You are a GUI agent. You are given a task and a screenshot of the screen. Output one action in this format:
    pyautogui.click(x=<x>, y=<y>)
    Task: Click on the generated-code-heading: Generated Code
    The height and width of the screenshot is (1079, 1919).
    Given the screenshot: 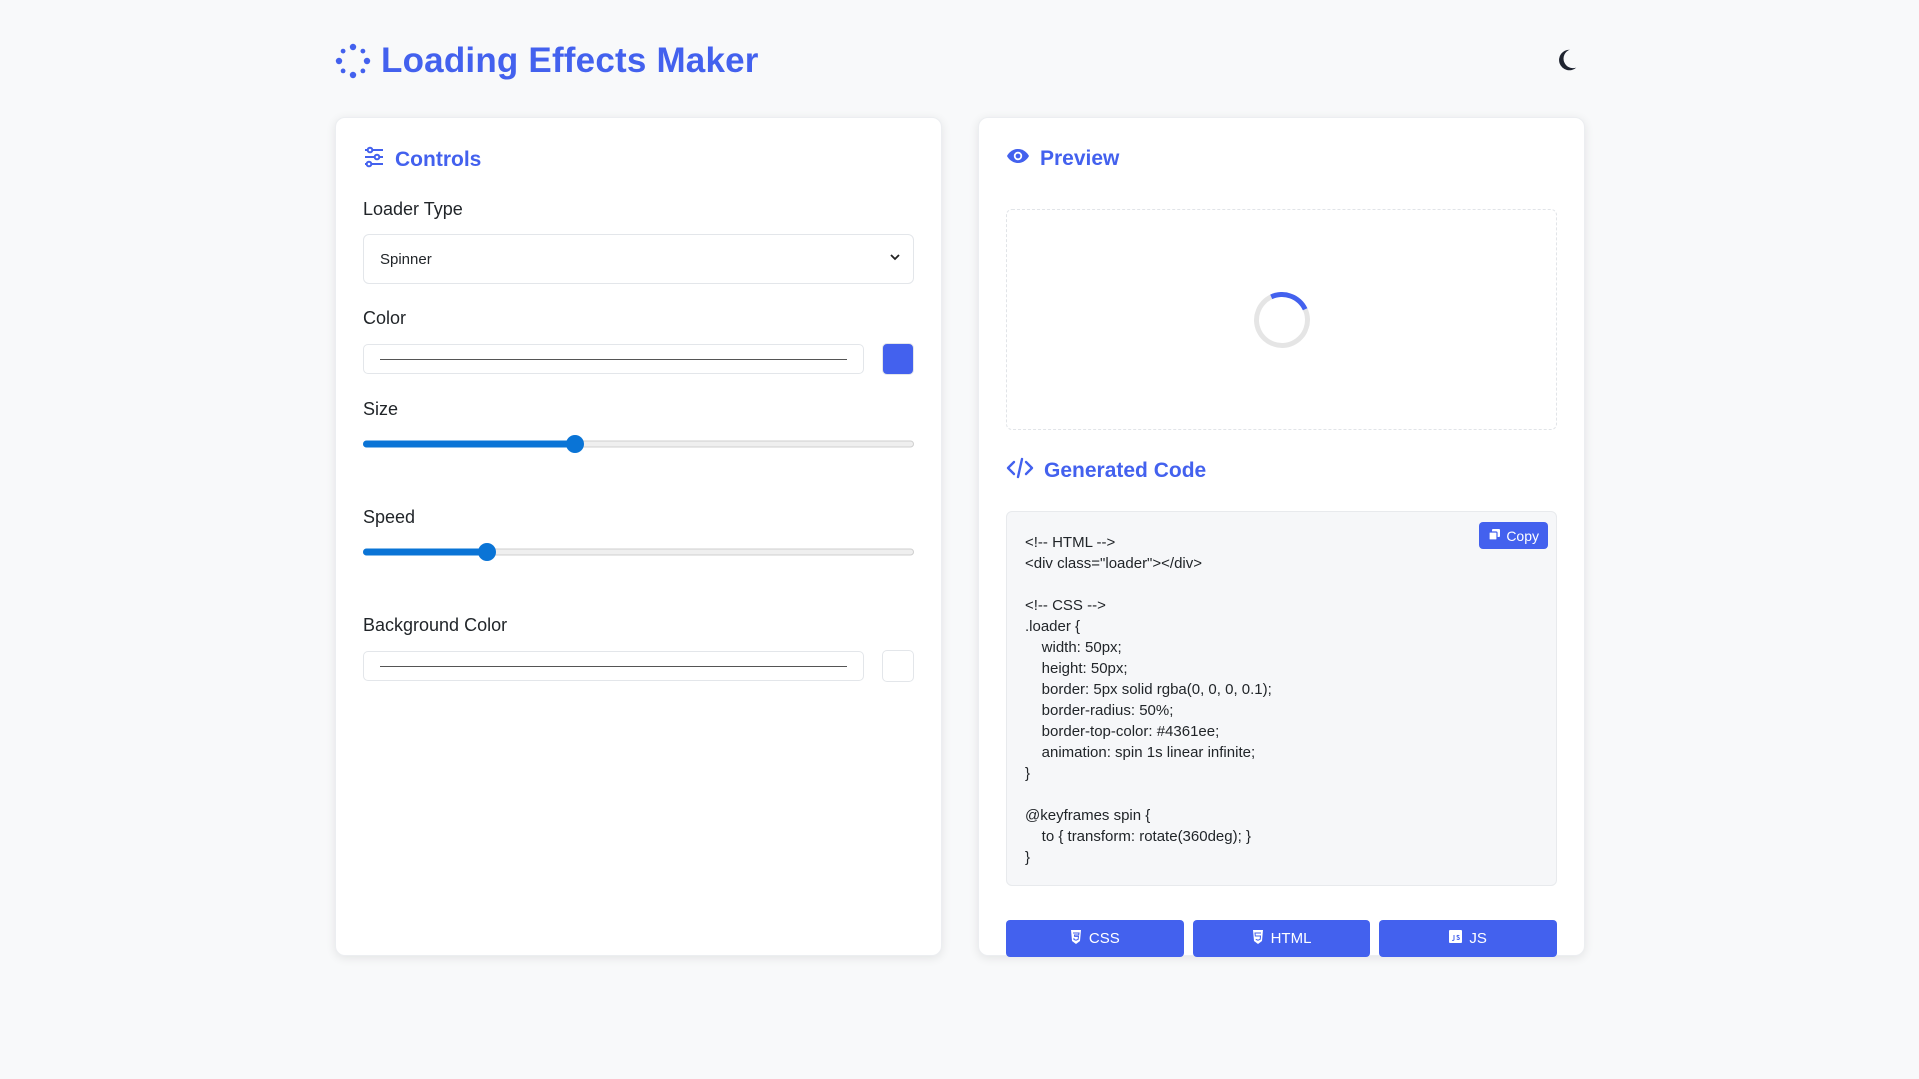 What is the action you would take?
    pyautogui.click(x=1106, y=471)
    